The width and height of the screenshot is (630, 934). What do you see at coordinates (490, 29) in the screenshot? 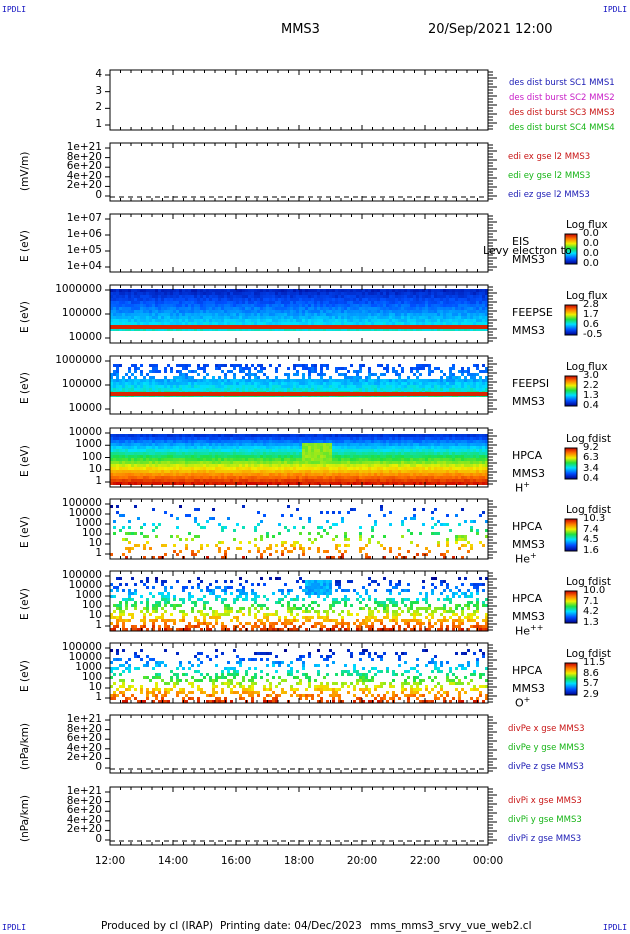
I see `plot-datetime: 20/Sep/2021 12:00` at bounding box center [490, 29].